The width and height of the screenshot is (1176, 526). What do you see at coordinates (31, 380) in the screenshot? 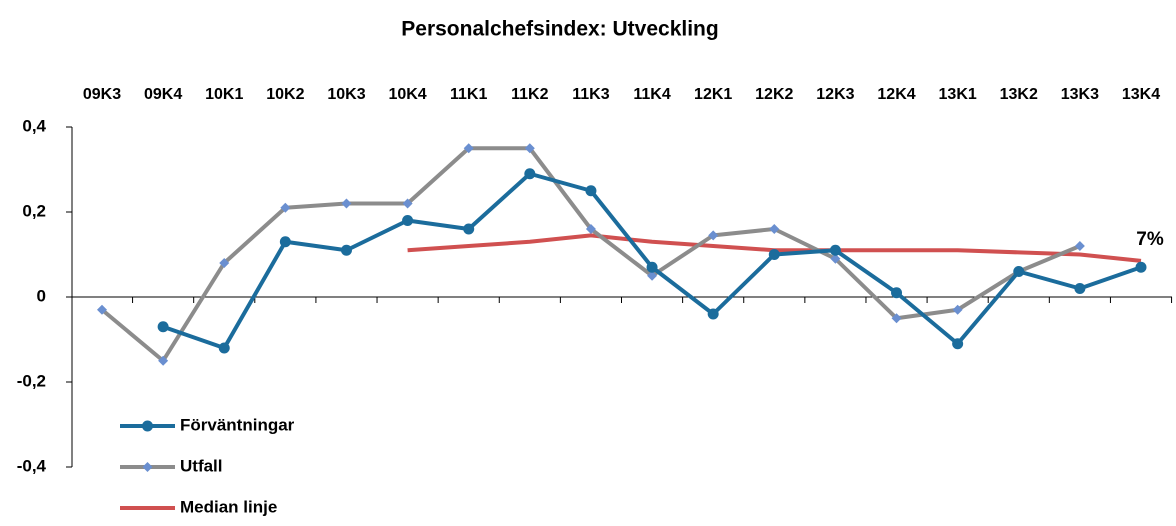
I see `y-tick-label: -0,2` at bounding box center [31, 380].